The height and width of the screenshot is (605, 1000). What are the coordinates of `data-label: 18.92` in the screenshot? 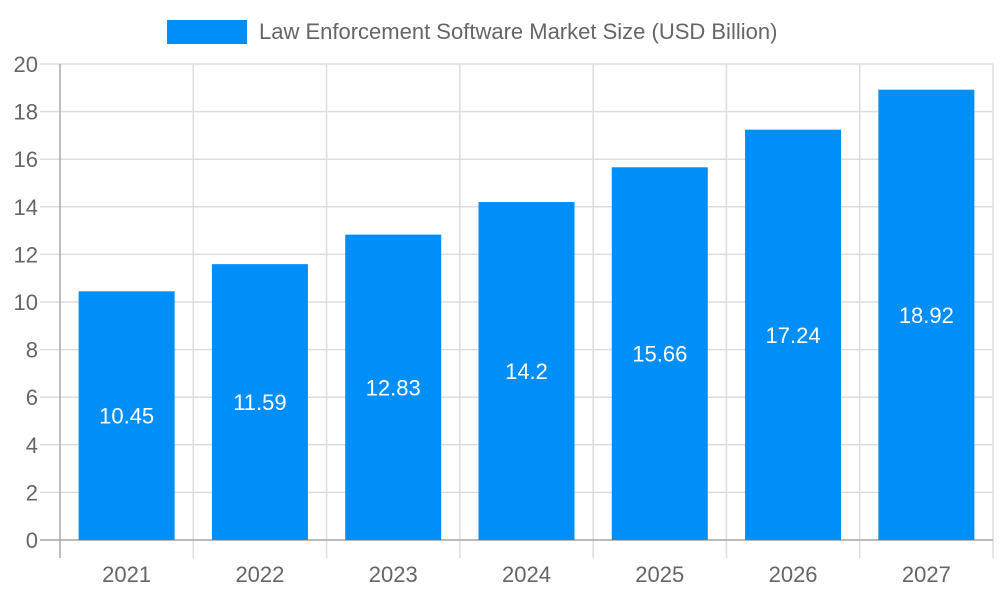 It's located at (926, 315).